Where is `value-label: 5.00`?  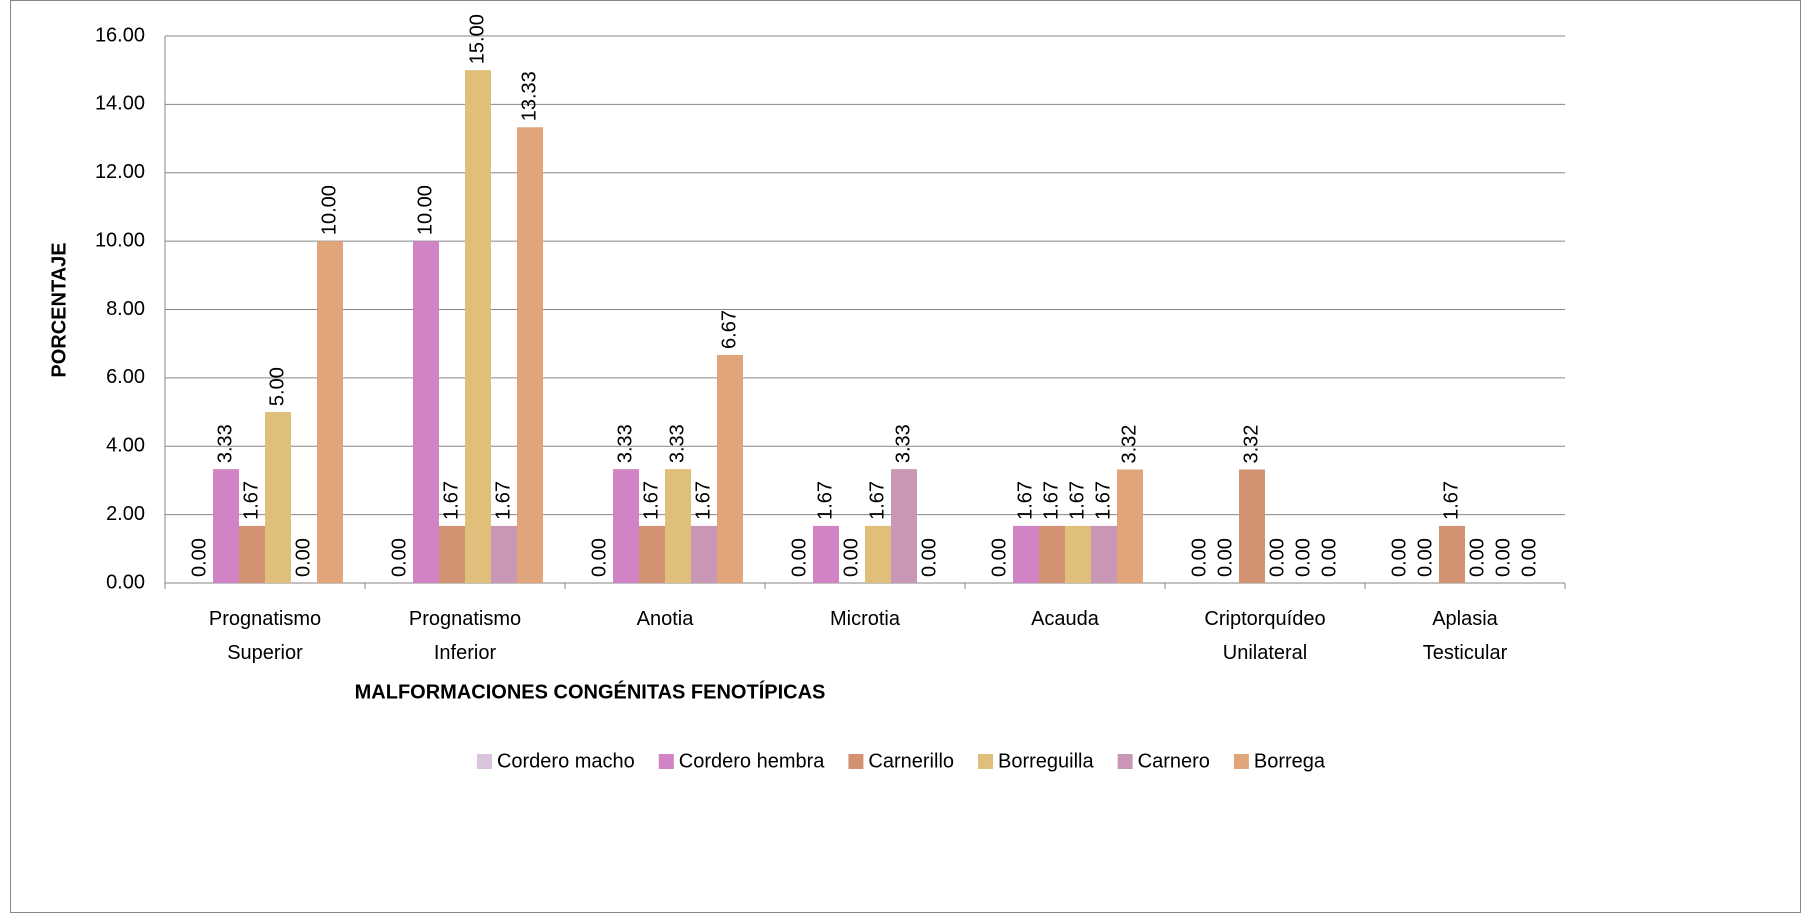
value-label: 5.00 is located at coordinates (277, 386).